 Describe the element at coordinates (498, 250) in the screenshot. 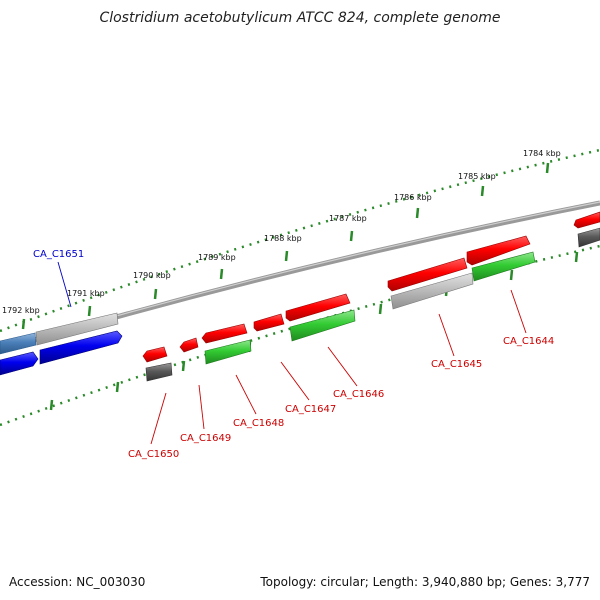

I see `gene-ca-c1644` at that location.